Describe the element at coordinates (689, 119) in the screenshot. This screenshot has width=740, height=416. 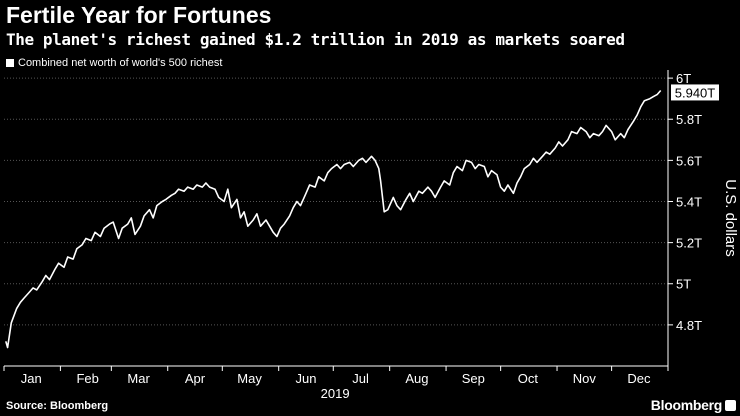
I see `y-tick-label: 5.8T` at that location.